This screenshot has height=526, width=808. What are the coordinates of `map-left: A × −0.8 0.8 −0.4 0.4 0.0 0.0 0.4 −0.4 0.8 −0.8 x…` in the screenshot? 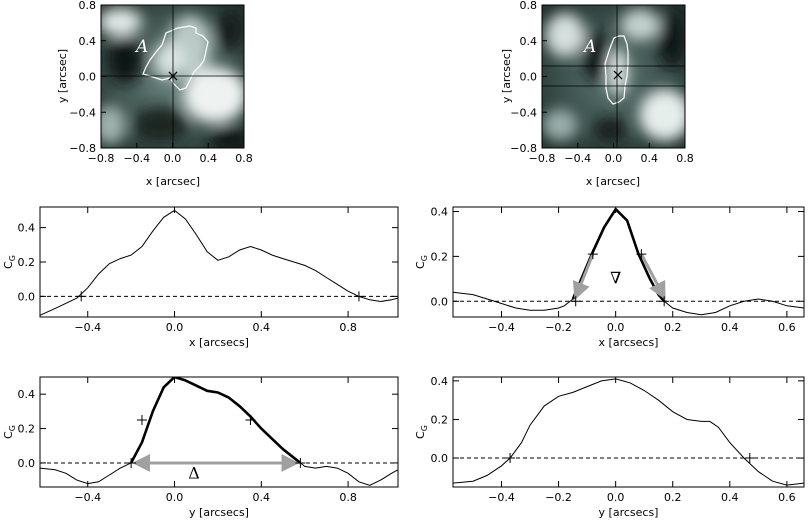 It's located at (154, 94).